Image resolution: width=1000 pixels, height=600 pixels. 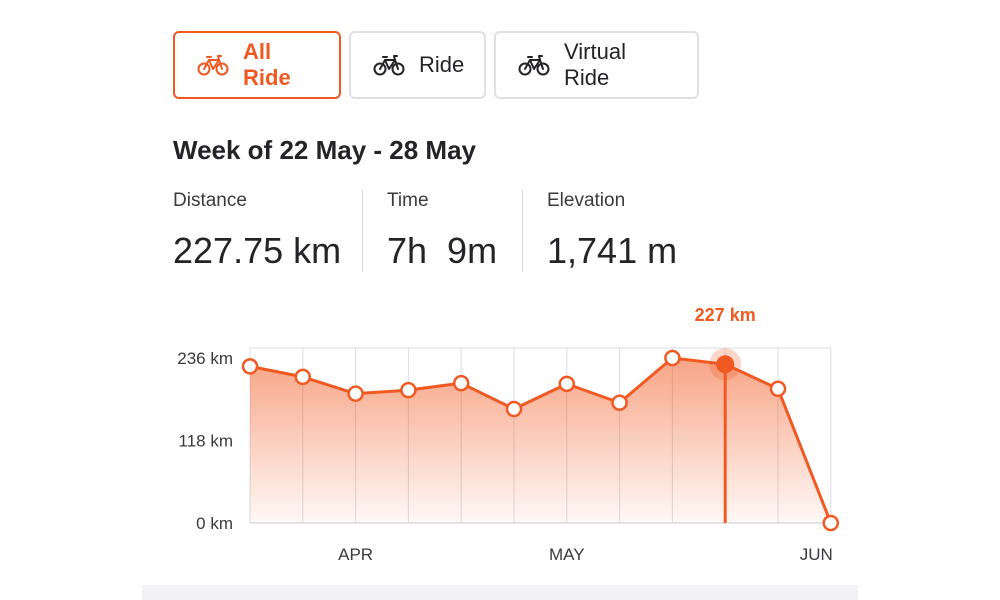 What do you see at coordinates (324, 150) in the screenshot?
I see `week-title: Week of 22 May - 28 May` at bounding box center [324, 150].